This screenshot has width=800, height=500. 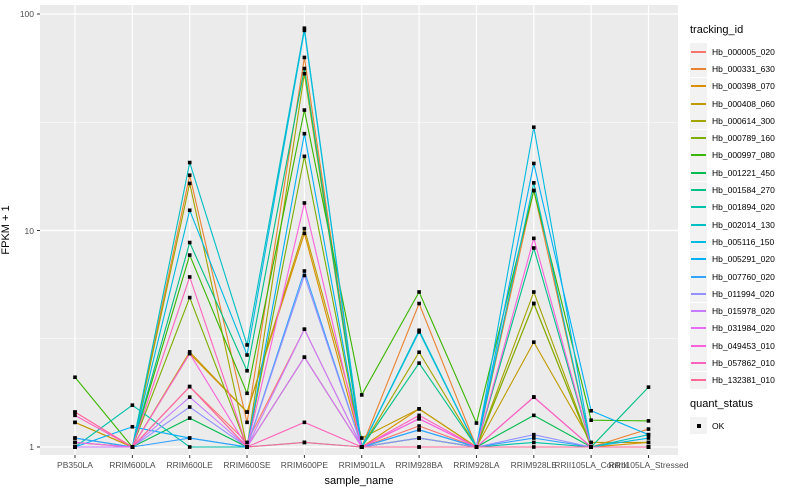 I want to click on legend-item: Hb_005116_150, so click(x=745, y=242).